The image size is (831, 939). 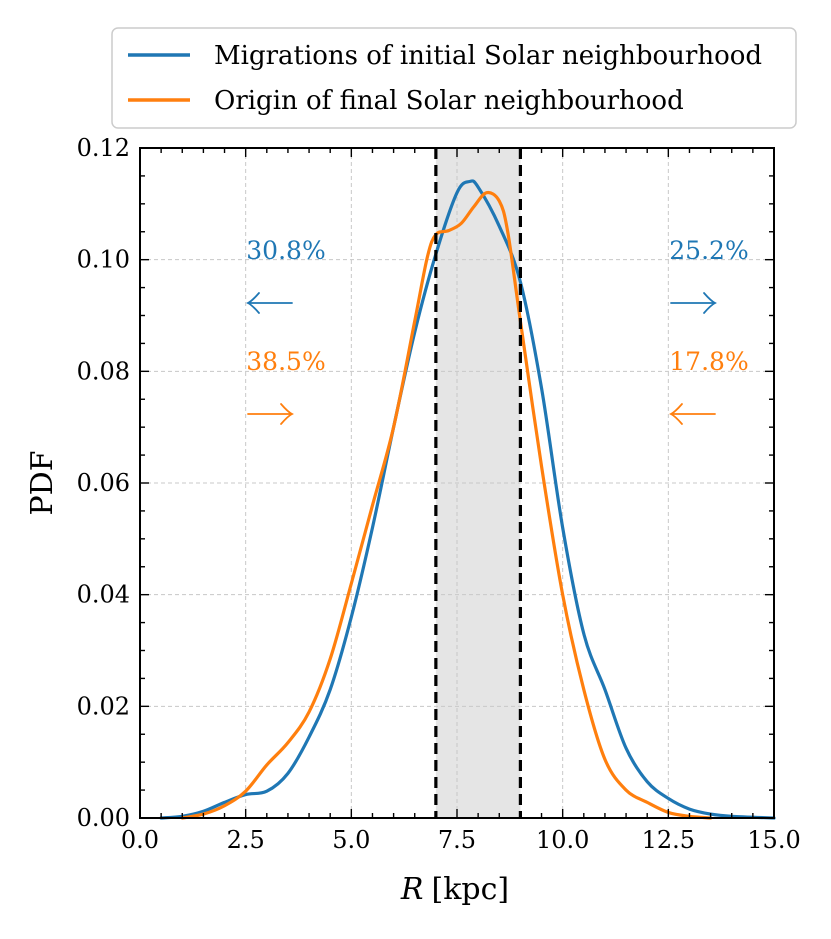 I want to click on annotation-arrow-left-top, so click(x=269, y=303).